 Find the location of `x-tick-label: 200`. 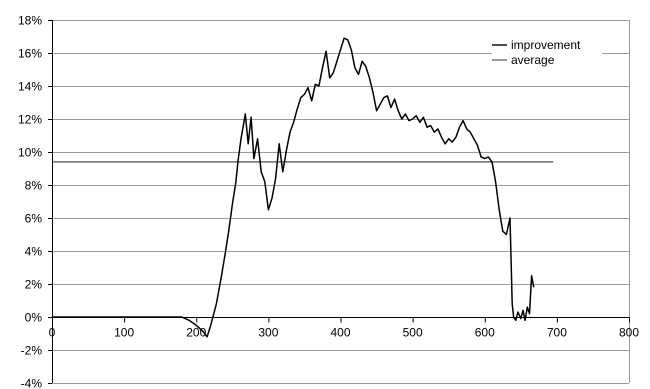

x-tick-label: 200 is located at coordinates (196, 333).